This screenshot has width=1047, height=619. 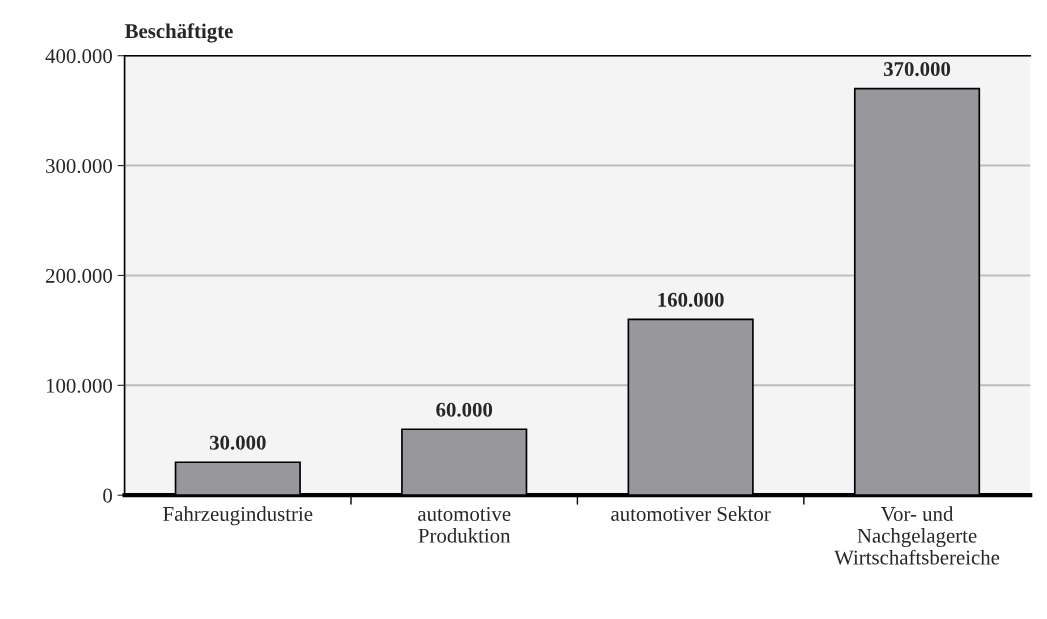 What do you see at coordinates (79, 385) in the screenshot?
I see `y-tick-label: 100.000` at bounding box center [79, 385].